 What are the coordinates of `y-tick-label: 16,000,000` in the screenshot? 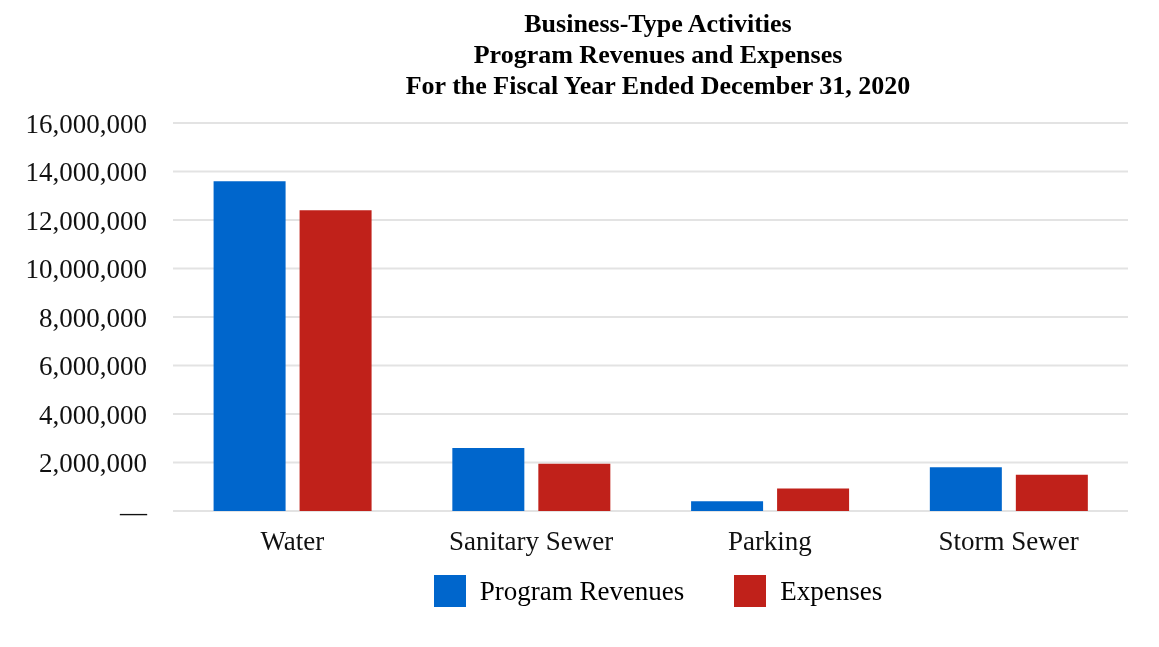 It's located at (86, 123).